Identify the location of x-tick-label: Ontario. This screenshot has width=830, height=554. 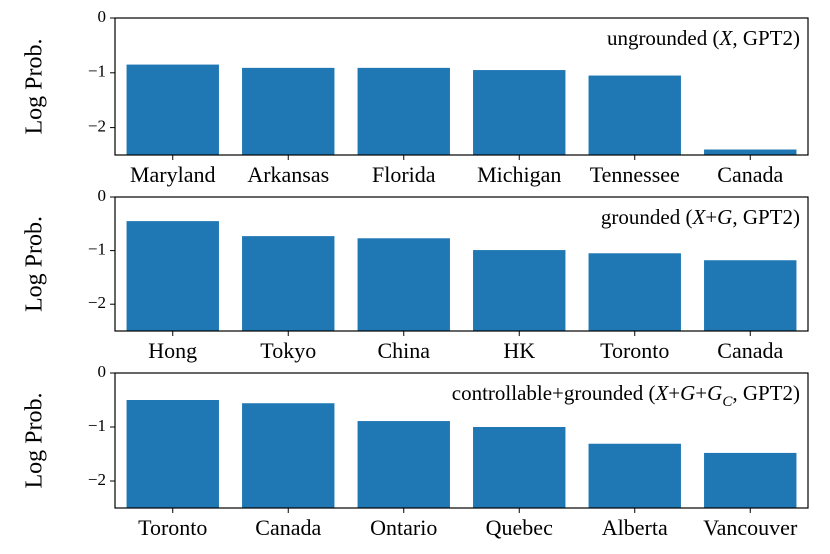
(403, 527).